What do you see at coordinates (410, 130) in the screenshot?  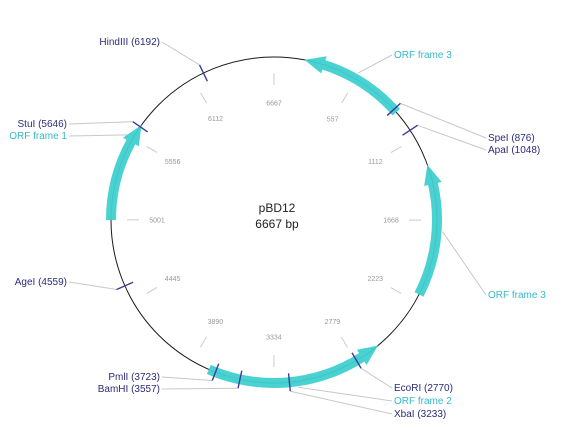 I see `site-marker-apai` at bounding box center [410, 130].